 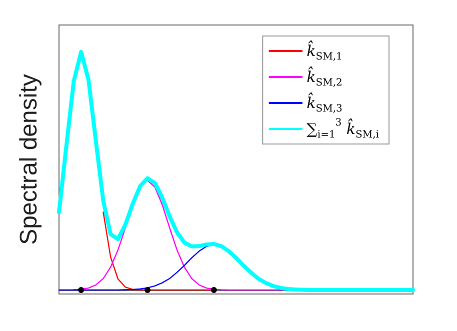 What do you see at coordinates (29, 159) in the screenshot?
I see `y-axis-title: Spectral density` at bounding box center [29, 159].